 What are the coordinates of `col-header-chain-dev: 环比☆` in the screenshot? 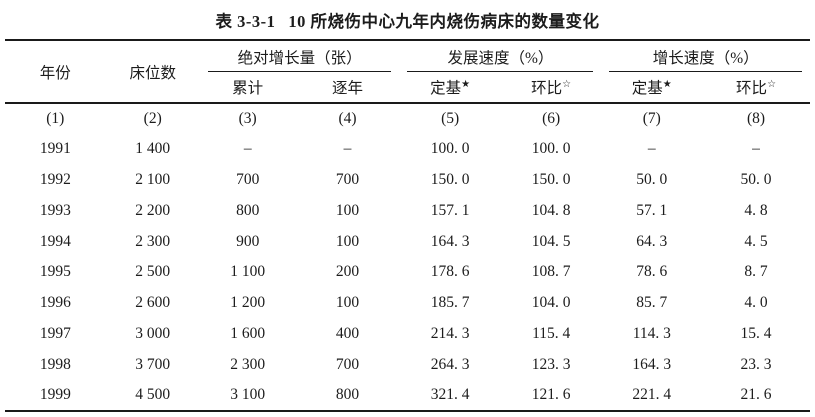 It's located at (551, 88).